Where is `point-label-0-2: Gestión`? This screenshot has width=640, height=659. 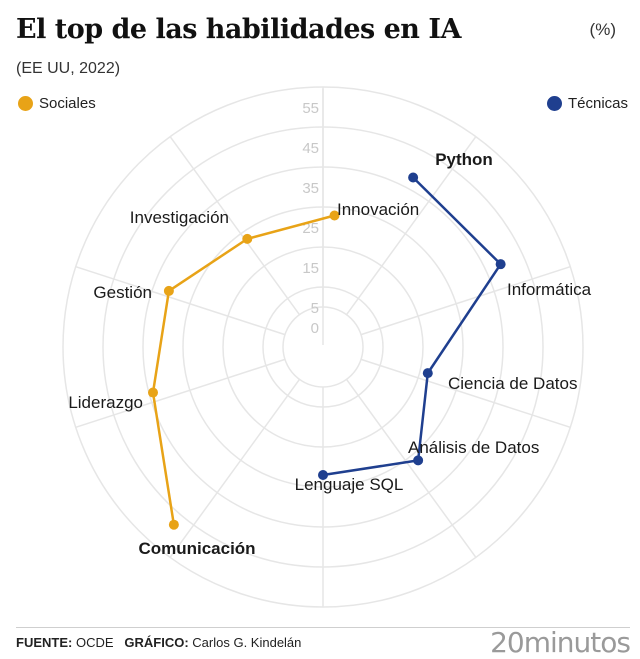 point-label-0-2: Gestión is located at coordinates (122, 292).